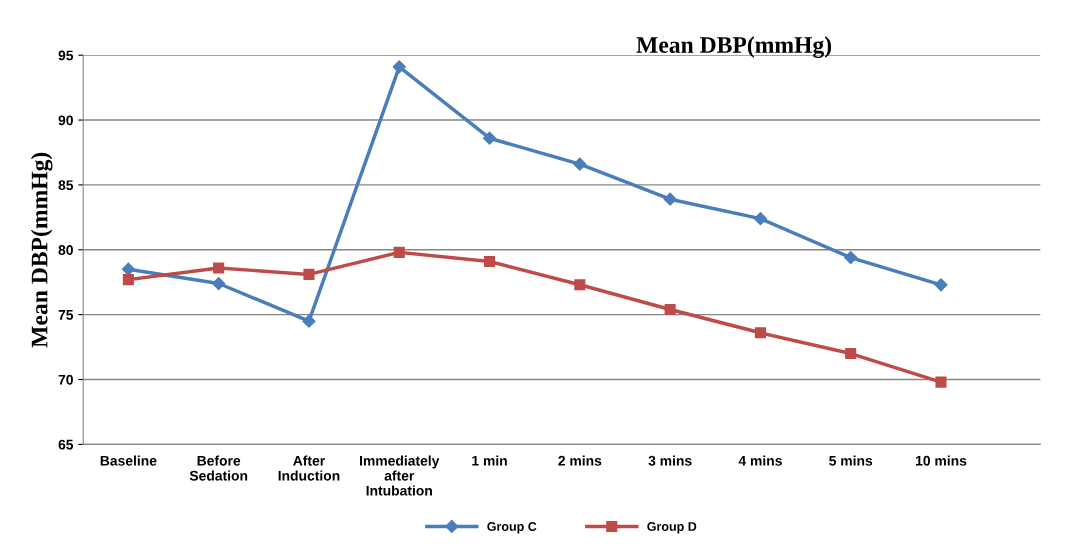 This screenshot has height=552, width=1067. What do you see at coordinates (66, 55) in the screenshot?
I see `y-tick-label: 95` at bounding box center [66, 55].